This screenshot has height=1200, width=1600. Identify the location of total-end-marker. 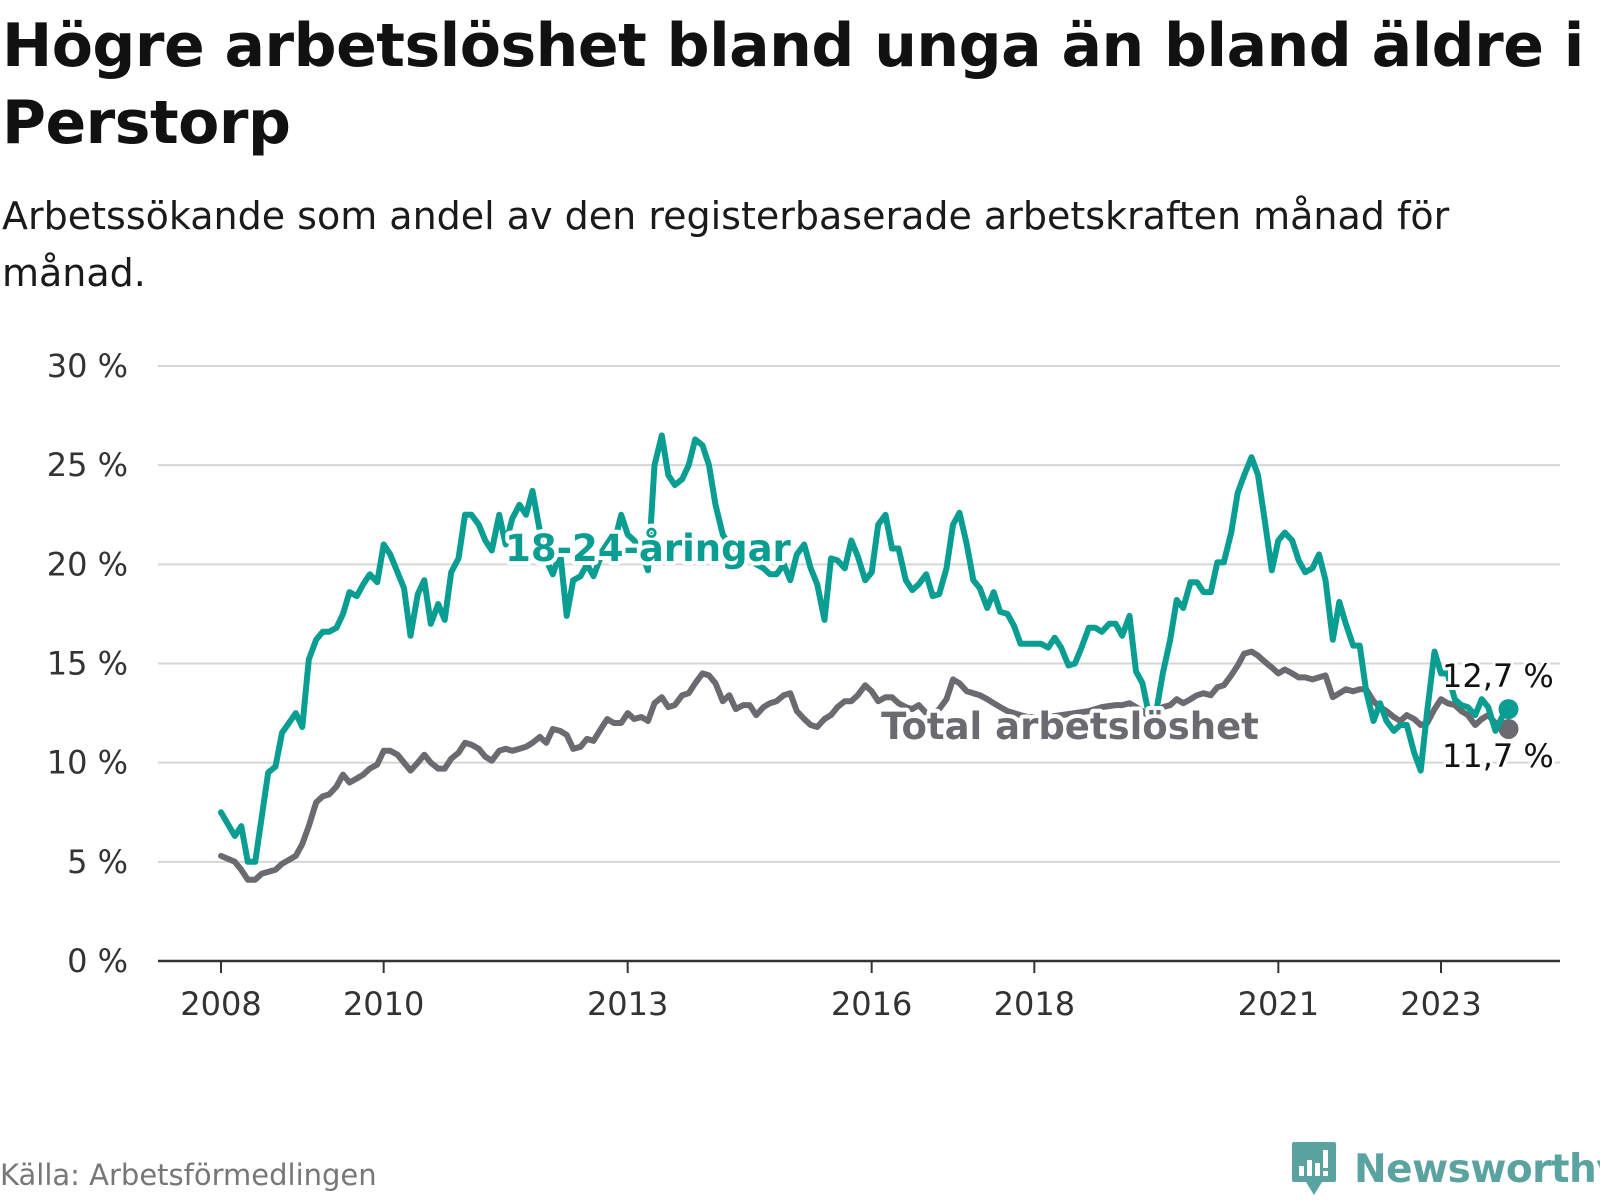
(1508, 728).